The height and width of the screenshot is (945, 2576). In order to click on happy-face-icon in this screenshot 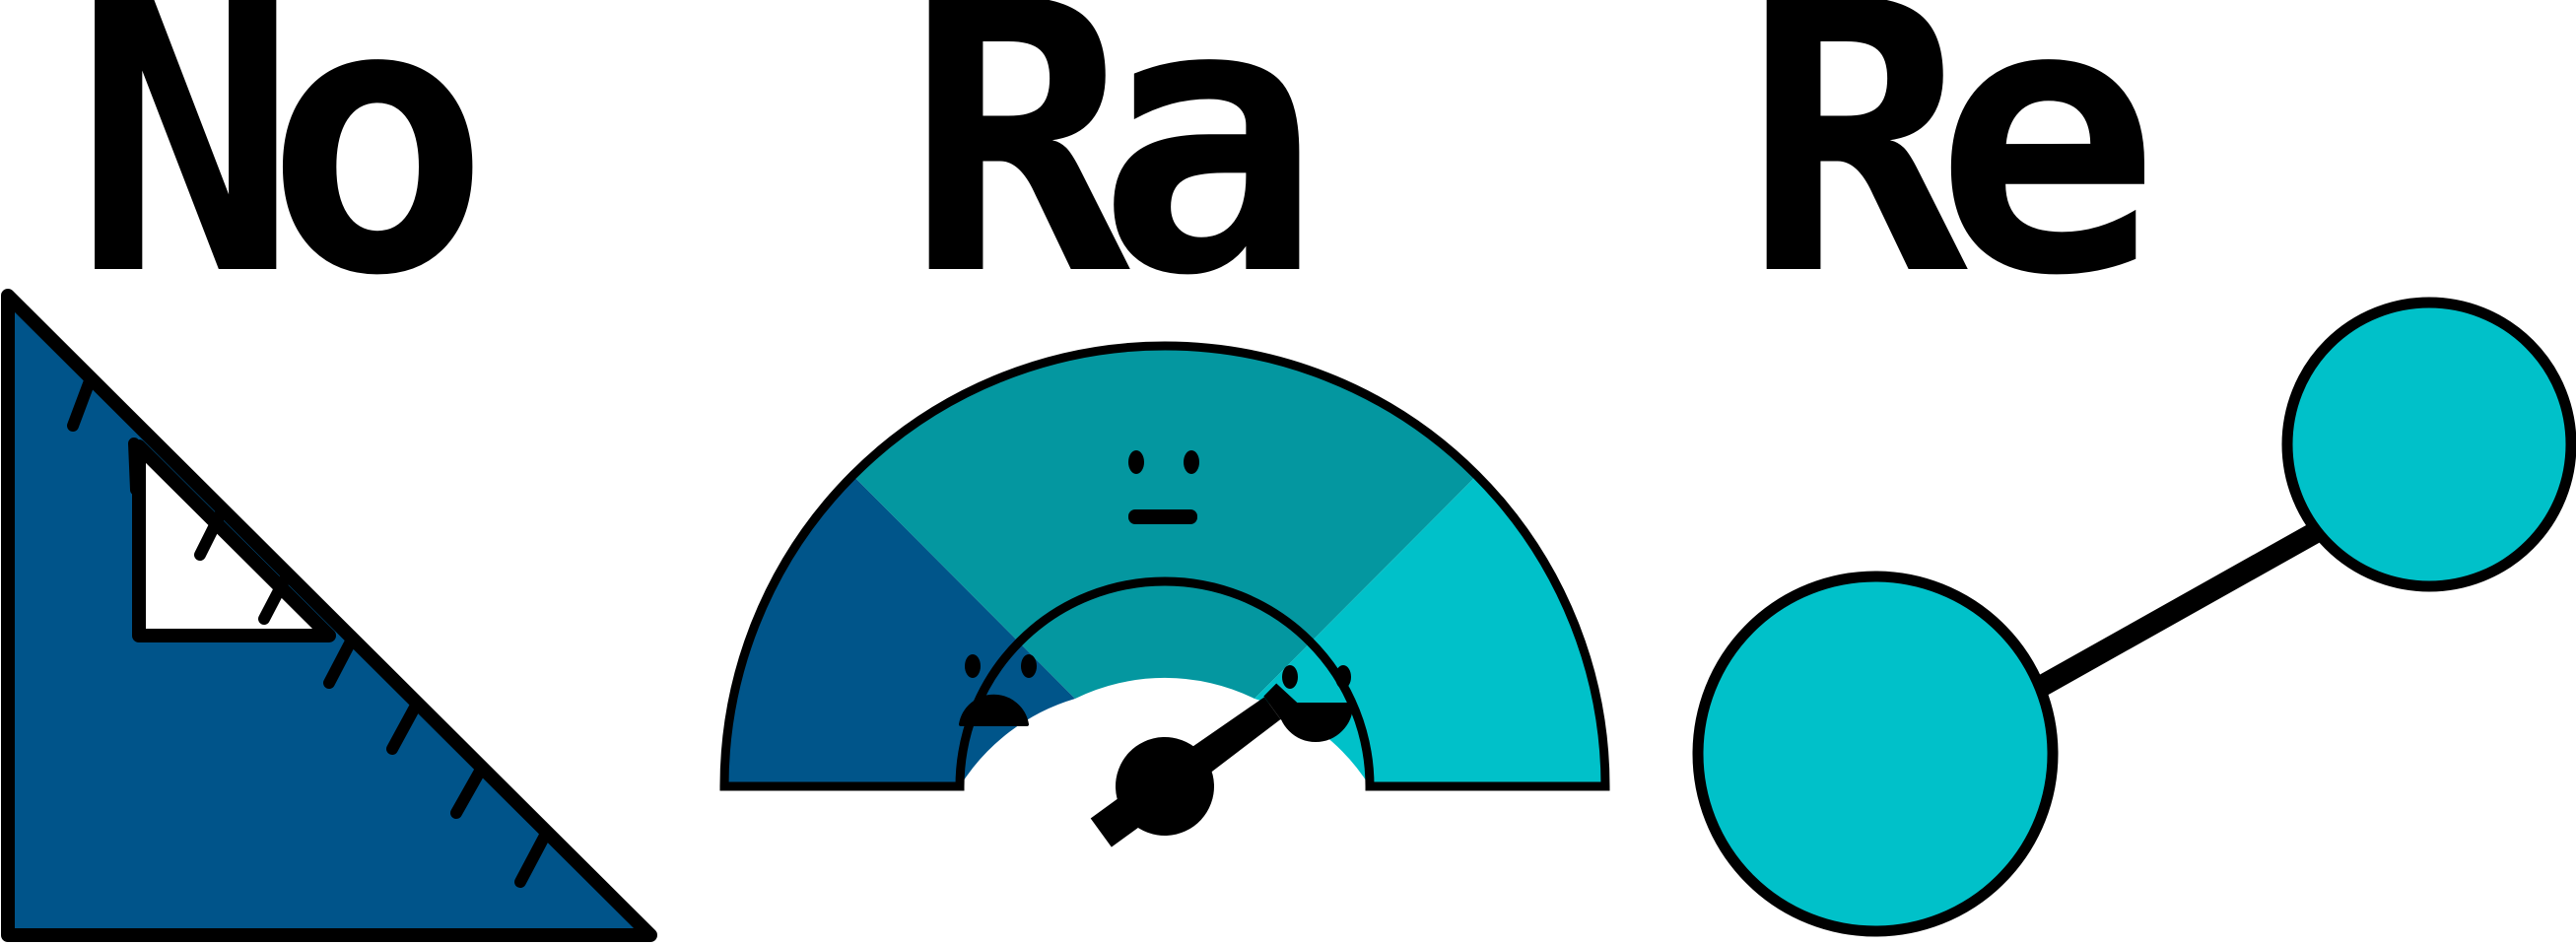, I will do `click(1315, 703)`.